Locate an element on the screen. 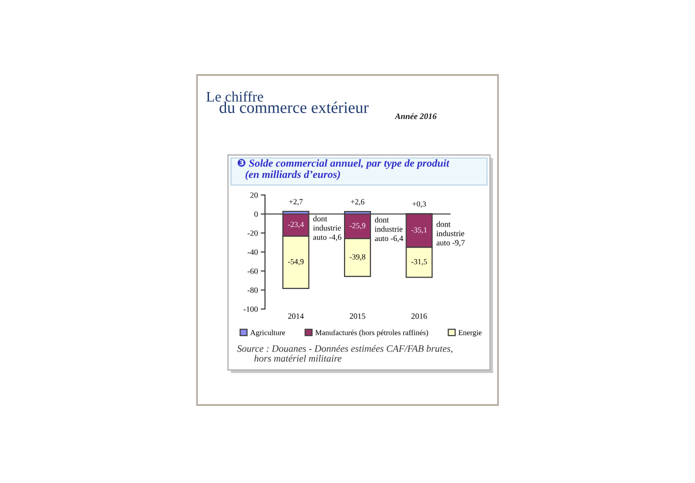  annotation: dont industrie auto -4,6 is located at coordinates (327, 229).